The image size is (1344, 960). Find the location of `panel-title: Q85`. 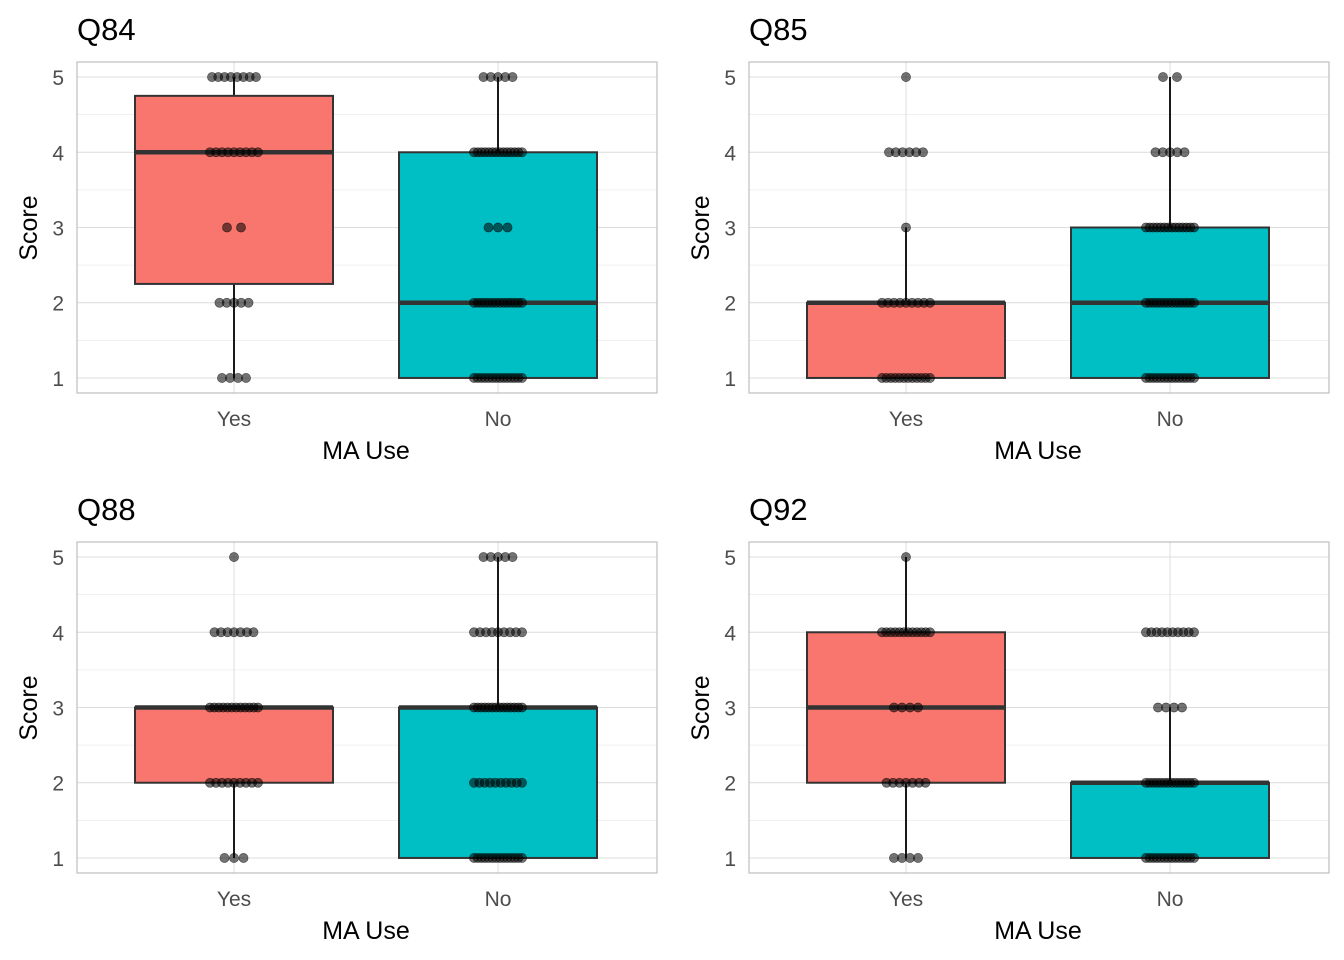

panel-title: Q85 is located at coordinates (778, 29).